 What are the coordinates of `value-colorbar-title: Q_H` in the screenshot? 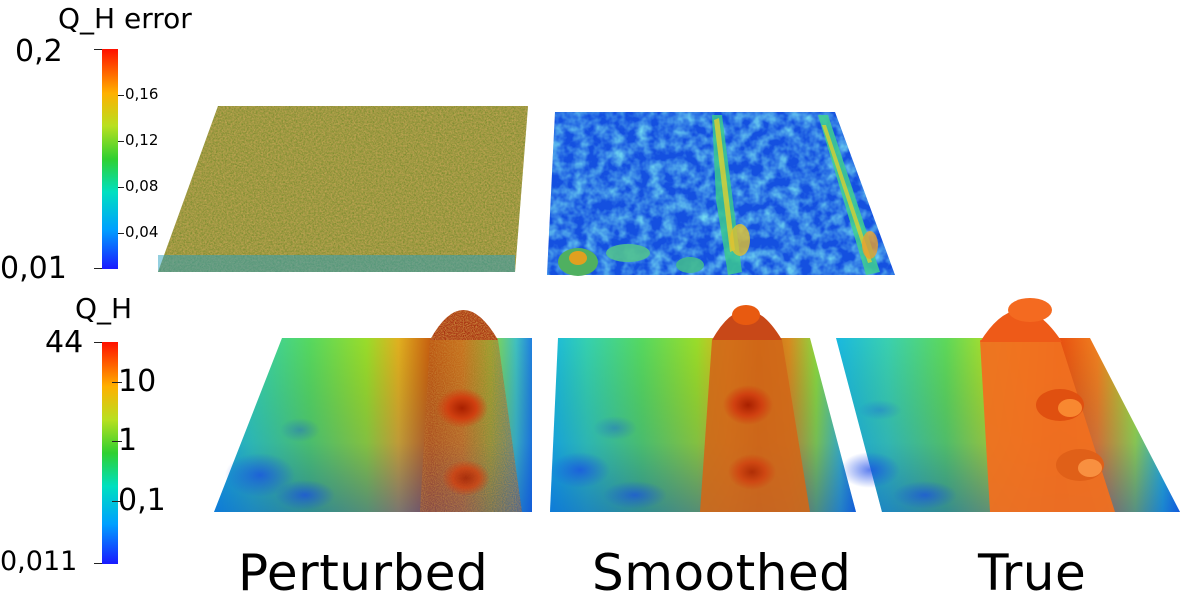 It's located at (104, 308).